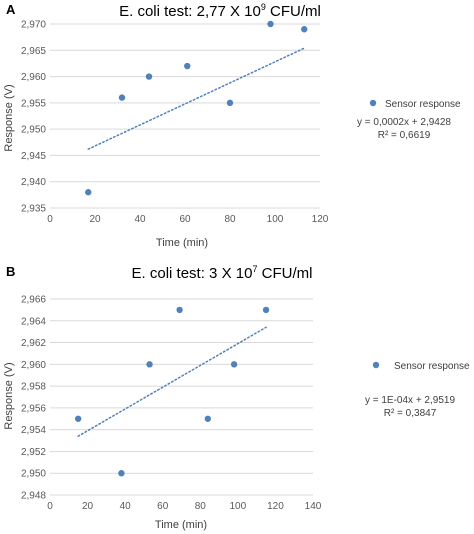 This screenshot has width=474, height=534. What do you see at coordinates (33, 51) in the screenshot?
I see `y-tick-label: 2,965` at bounding box center [33, 51].